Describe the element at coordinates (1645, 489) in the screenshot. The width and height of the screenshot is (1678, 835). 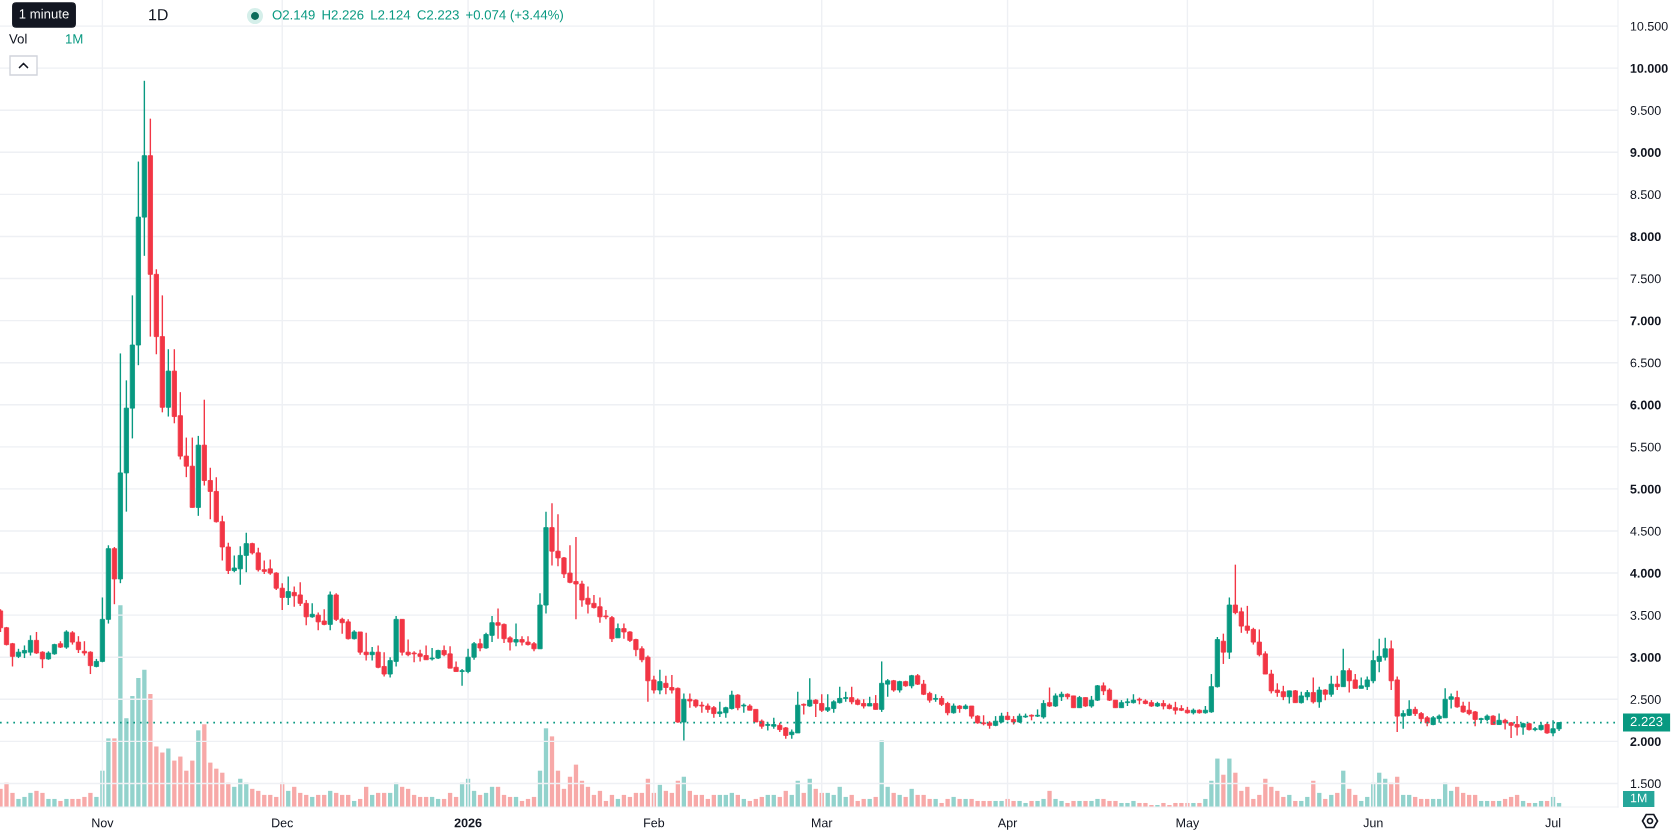
I see `y-tick-label: 5.000` at that location.